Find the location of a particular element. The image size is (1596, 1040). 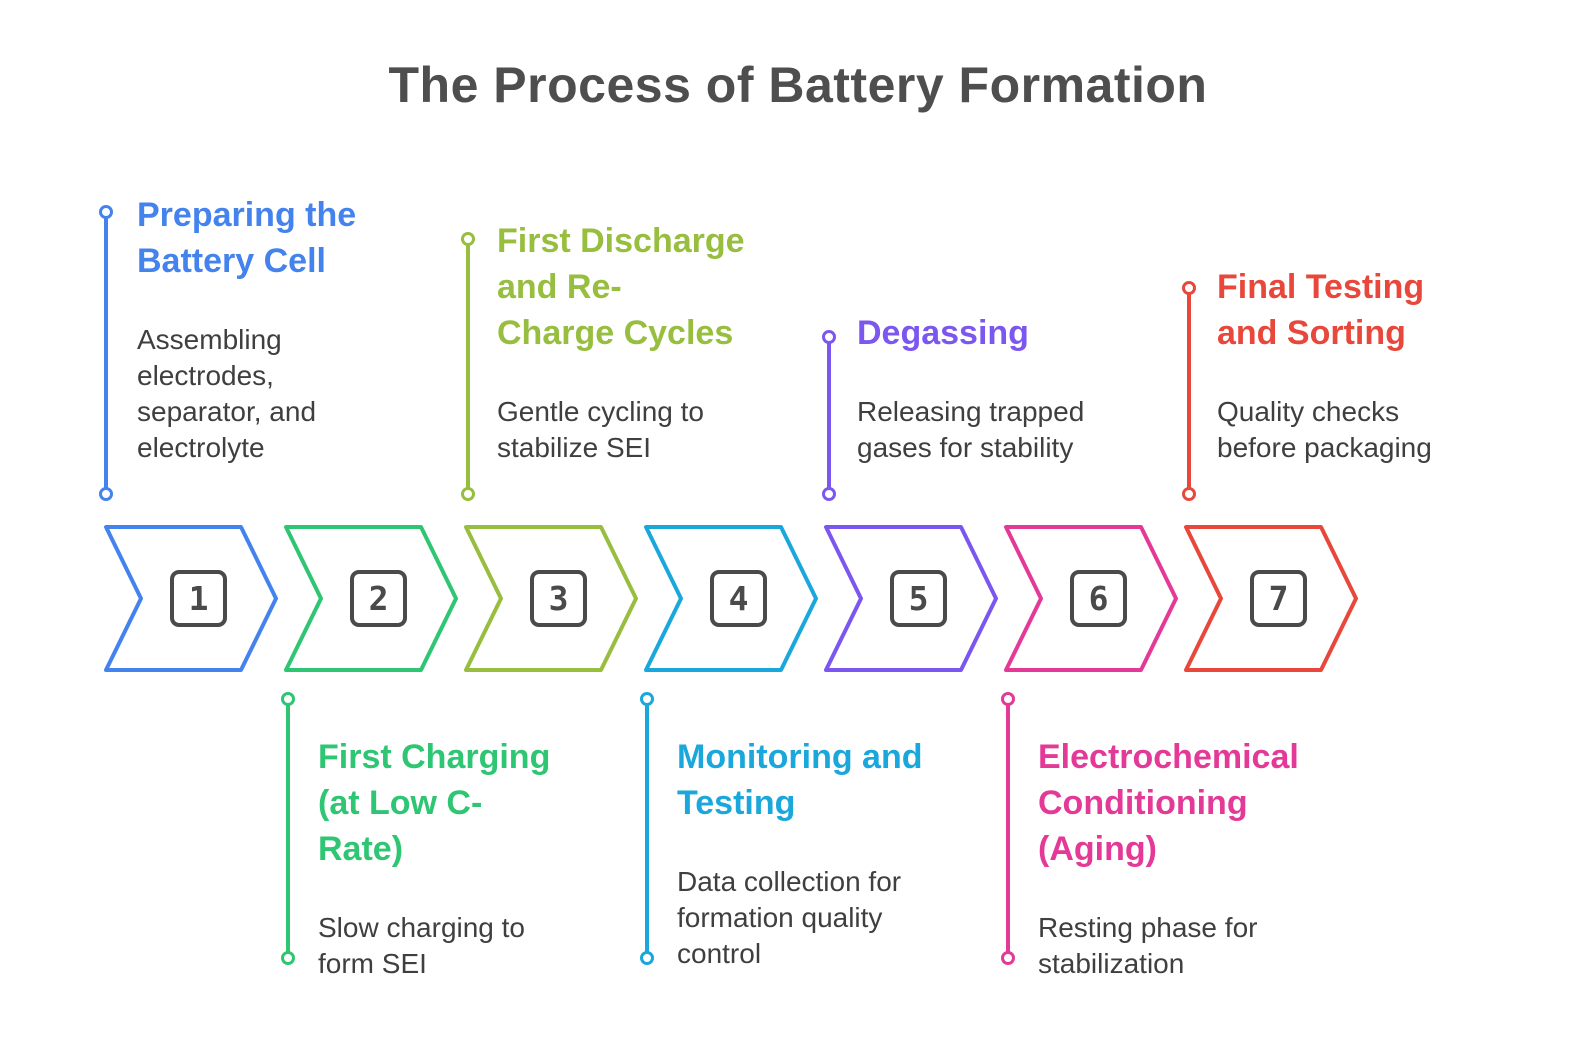

step-6-chevron: 6 is located at coordinates (1091, 598).